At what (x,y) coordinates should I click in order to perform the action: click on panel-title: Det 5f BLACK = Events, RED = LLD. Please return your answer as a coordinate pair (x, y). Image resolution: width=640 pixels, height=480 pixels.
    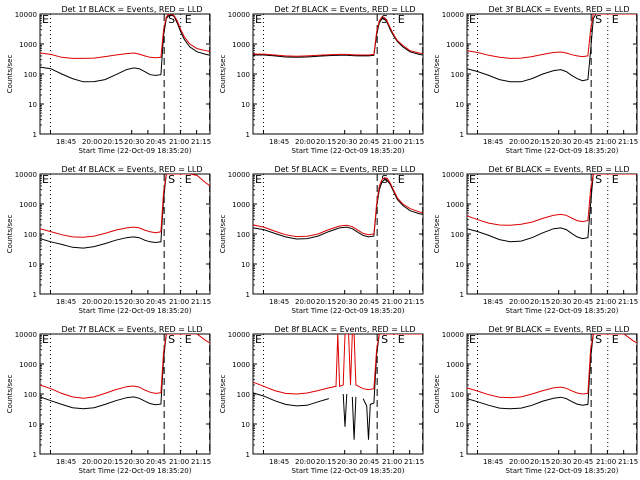
    Looking at the image, I should click on (344, 169).